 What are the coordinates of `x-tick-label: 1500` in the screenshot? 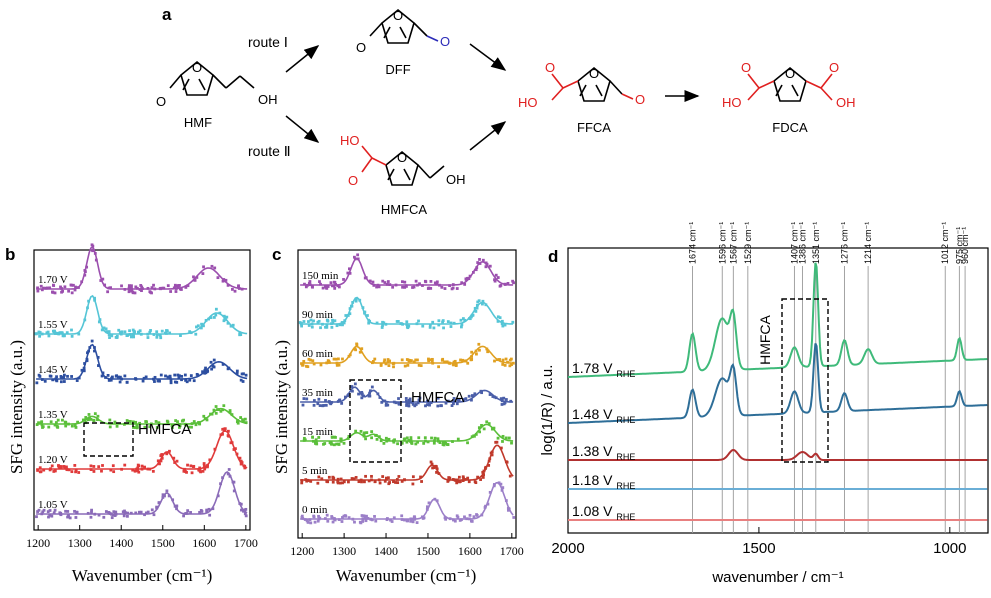 It's located at (758, 548).